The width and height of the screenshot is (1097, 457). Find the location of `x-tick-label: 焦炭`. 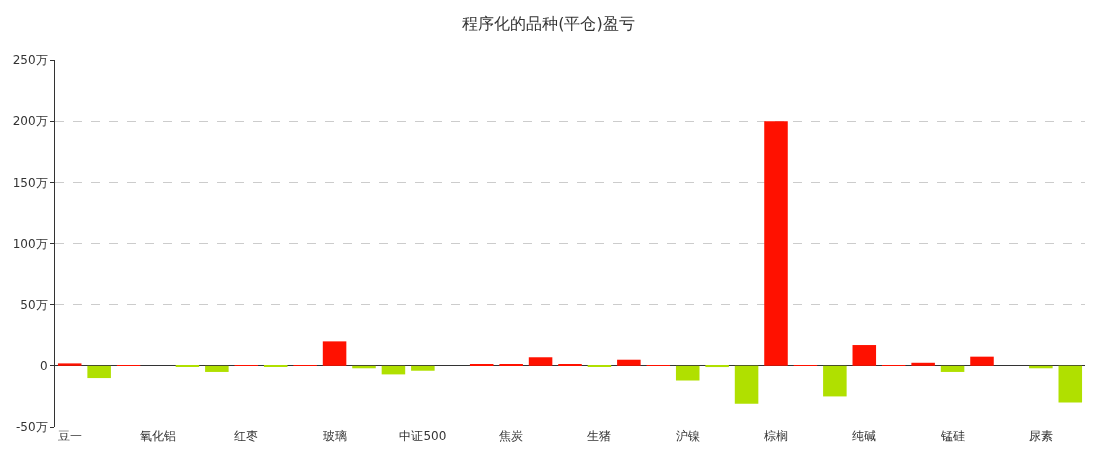

x-tick-label: 焦炭 is located at coordinates (511, 436).